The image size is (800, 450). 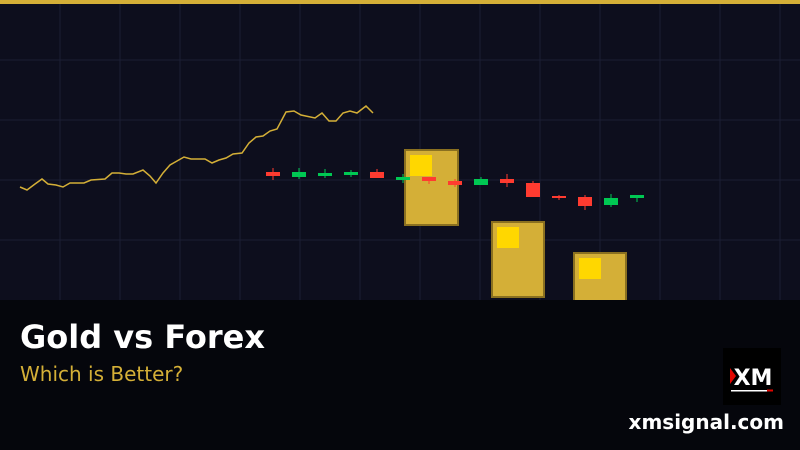 What do you see at coordinates (102, 374) in the screenshot?
I see `banner-subtitle: Which is Better?` at bounding box center [102, 374].